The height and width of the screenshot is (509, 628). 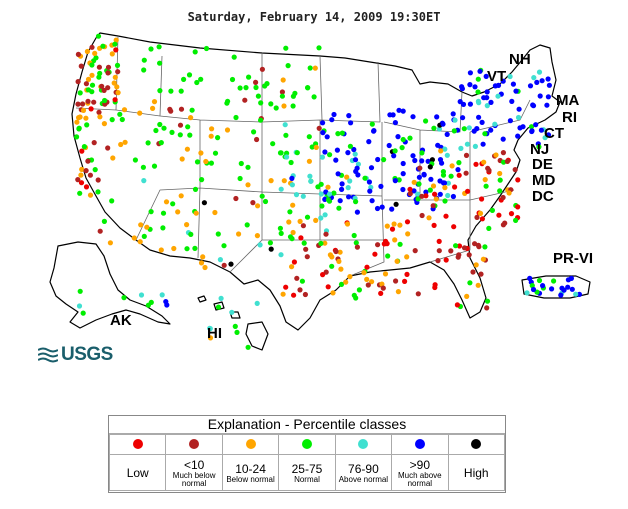 What do you see at coordinates (194, 479) in the screenshot?
I see `legend-sub: Much below normal` at bounding box center [194, 479].